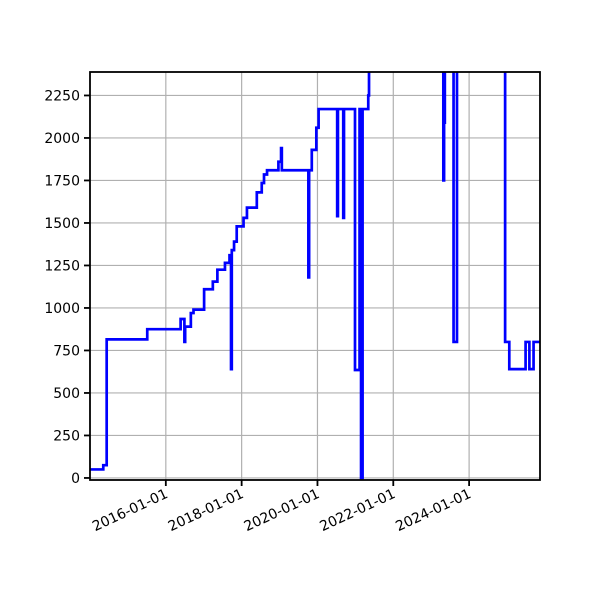 The height and width of the screenshot is (600, 600). Describe the element at coordinates (62, 266) in the screenshot. I see `y-tick-label-1250: 1250` at that location.